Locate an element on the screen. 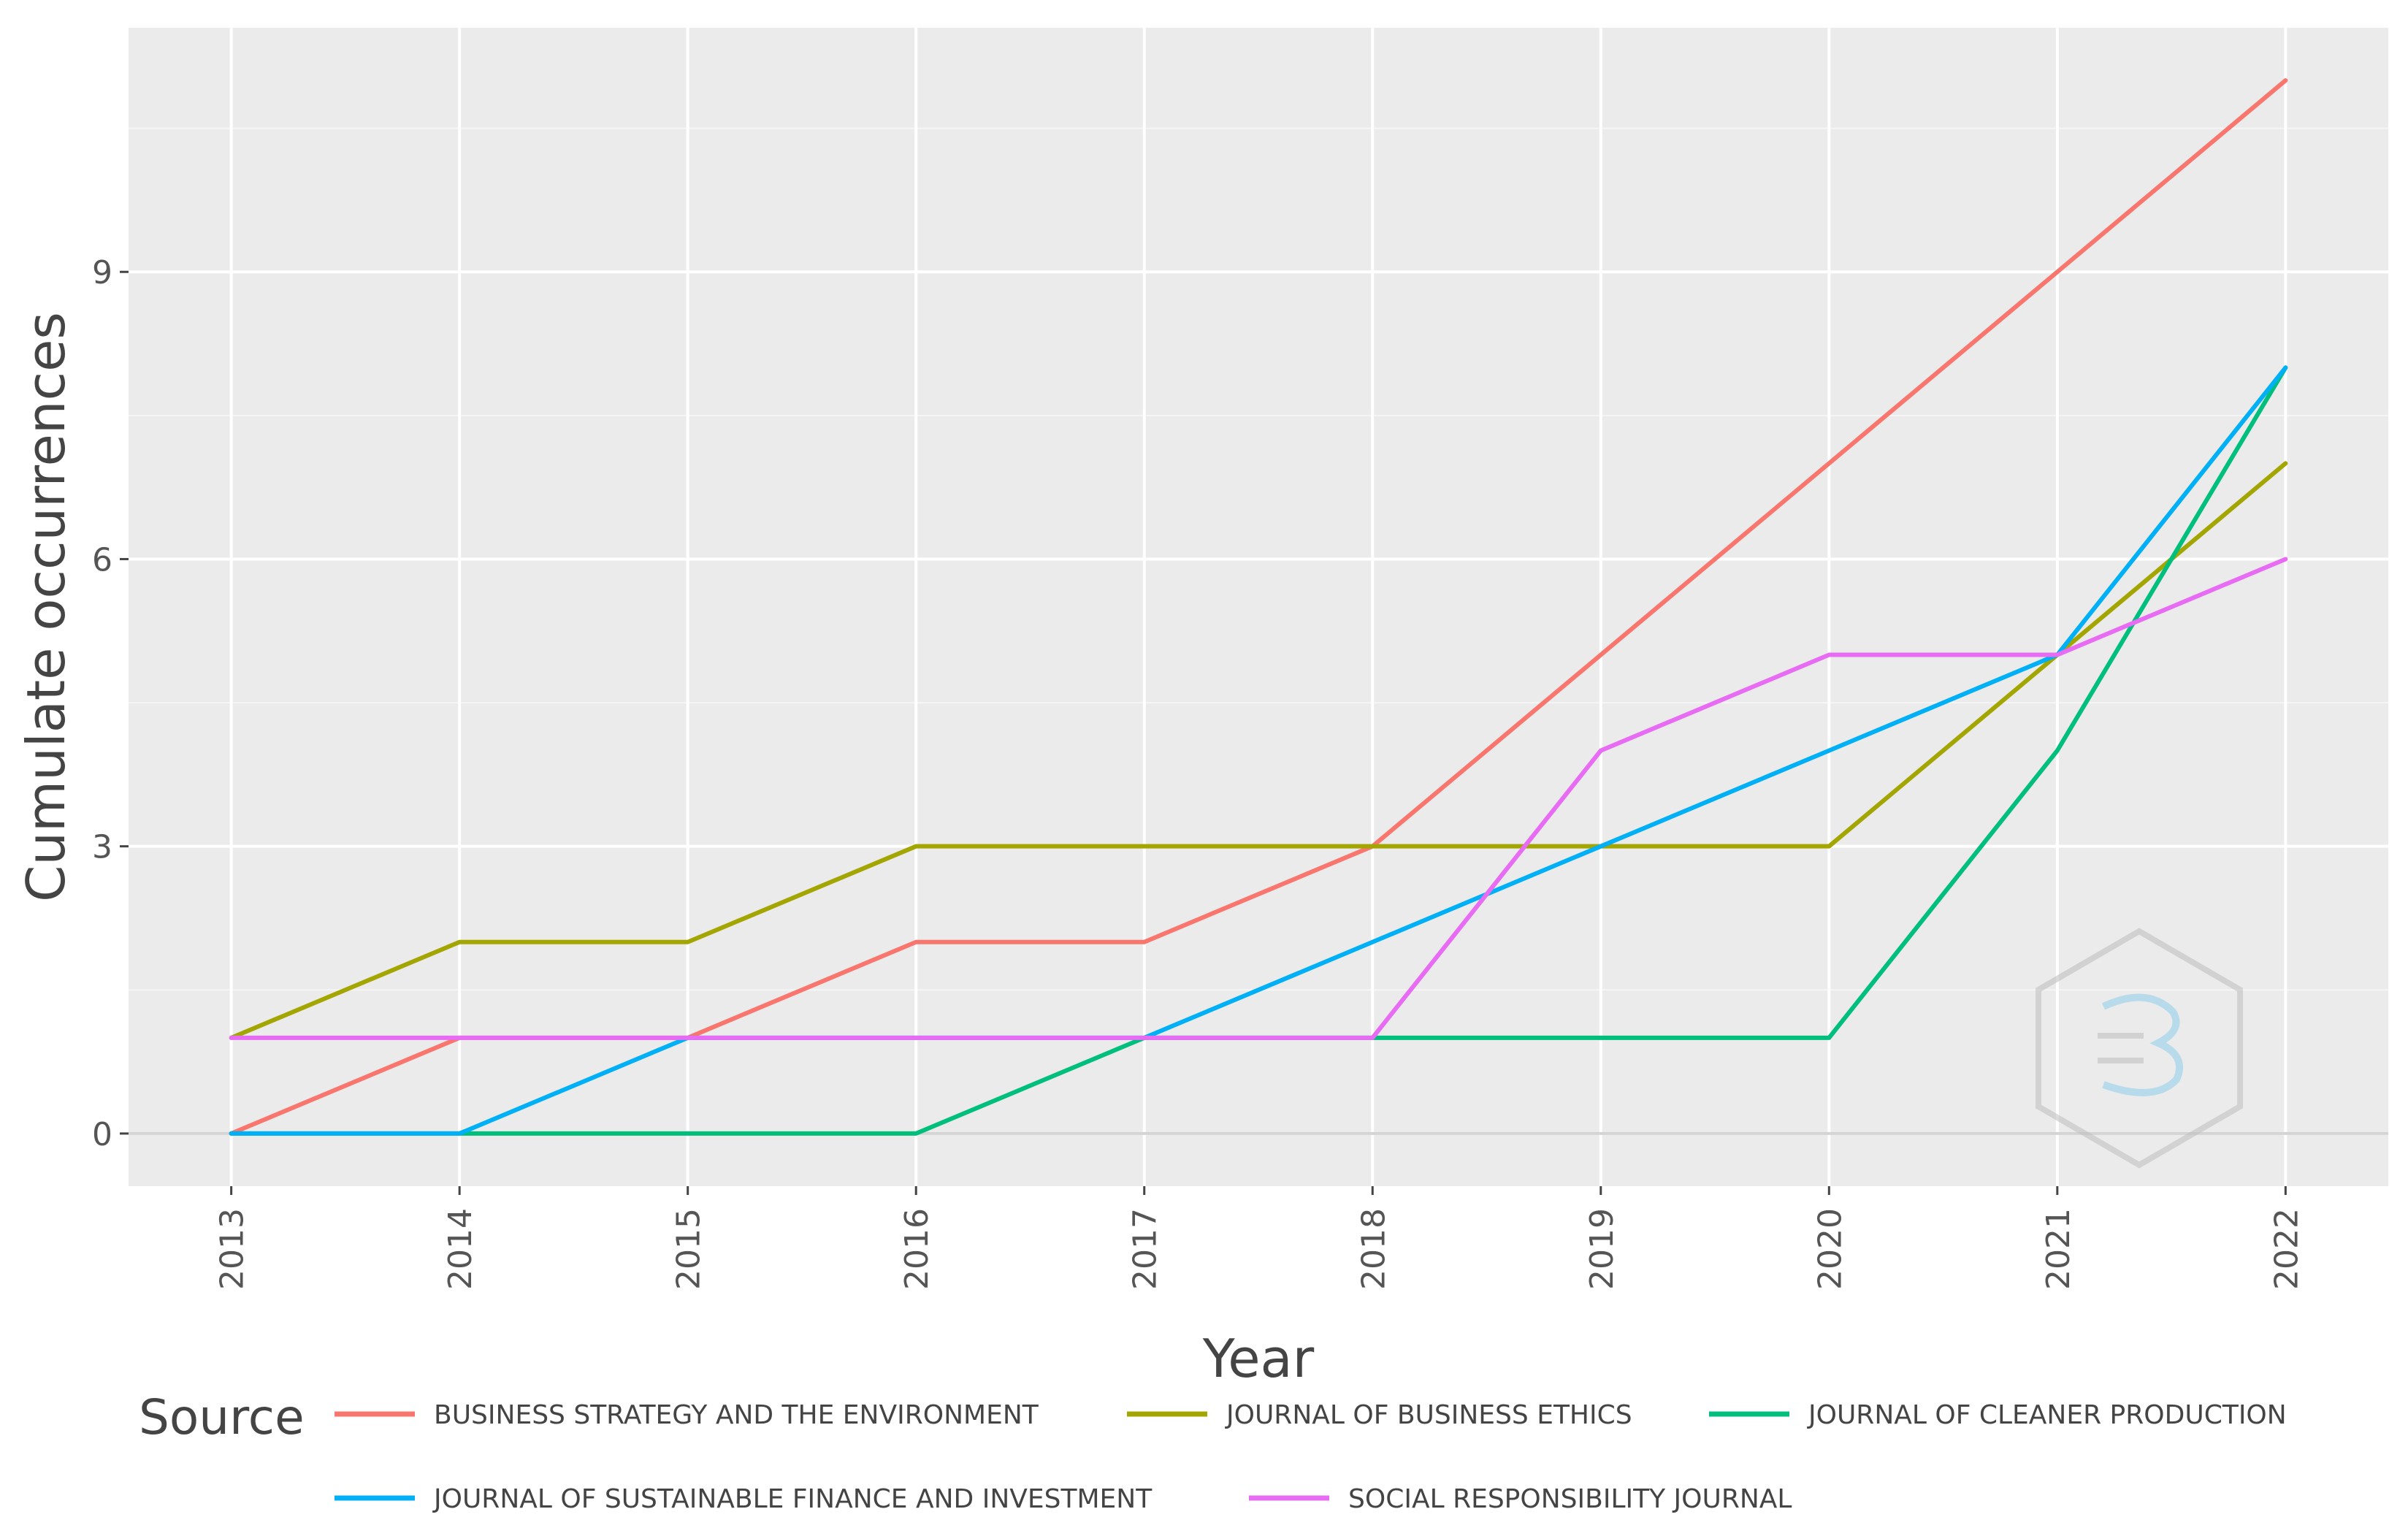  legend-label: BUSINESS STRATEGY AND THE ENVIRONMENT is located at coordinates (736, 1415).